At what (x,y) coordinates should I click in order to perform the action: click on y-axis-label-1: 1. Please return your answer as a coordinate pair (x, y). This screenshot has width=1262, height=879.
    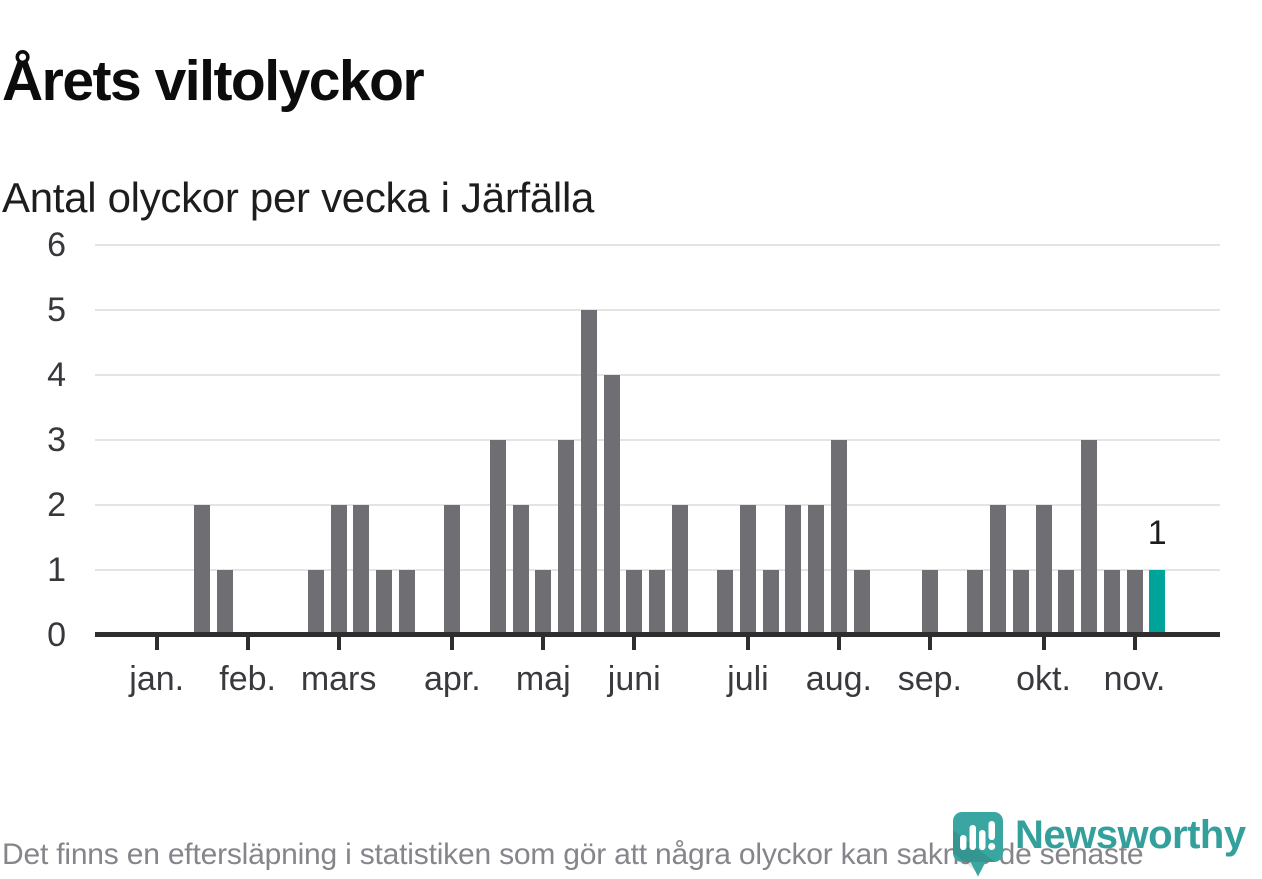
    Looking at the image, I should click on (56, 570).